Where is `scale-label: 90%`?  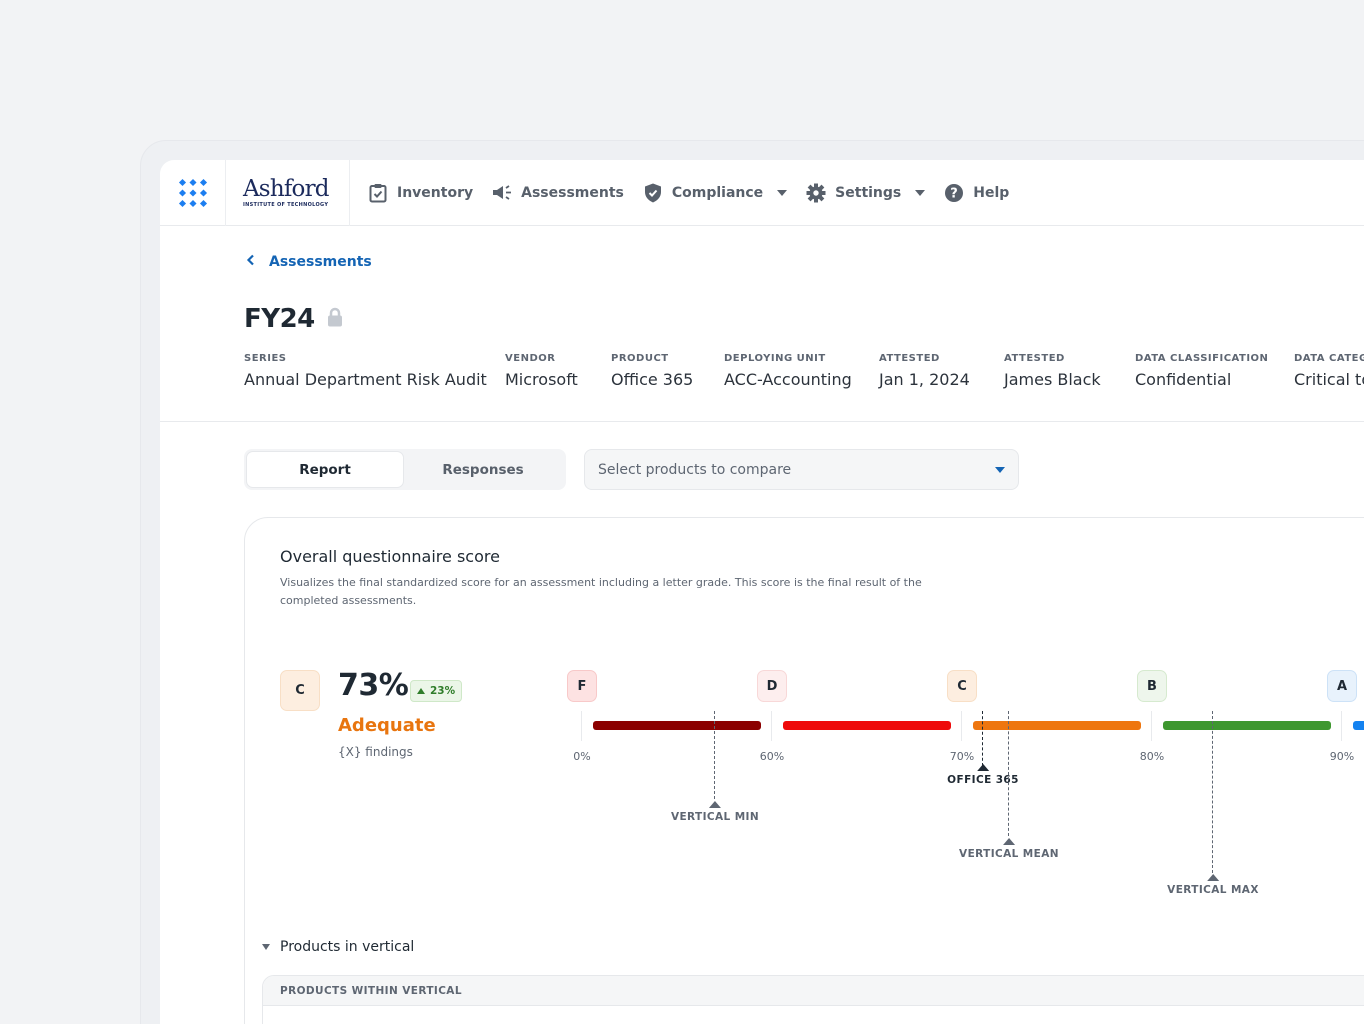 scale-label: 90% is located at coordinates (1342, 756).